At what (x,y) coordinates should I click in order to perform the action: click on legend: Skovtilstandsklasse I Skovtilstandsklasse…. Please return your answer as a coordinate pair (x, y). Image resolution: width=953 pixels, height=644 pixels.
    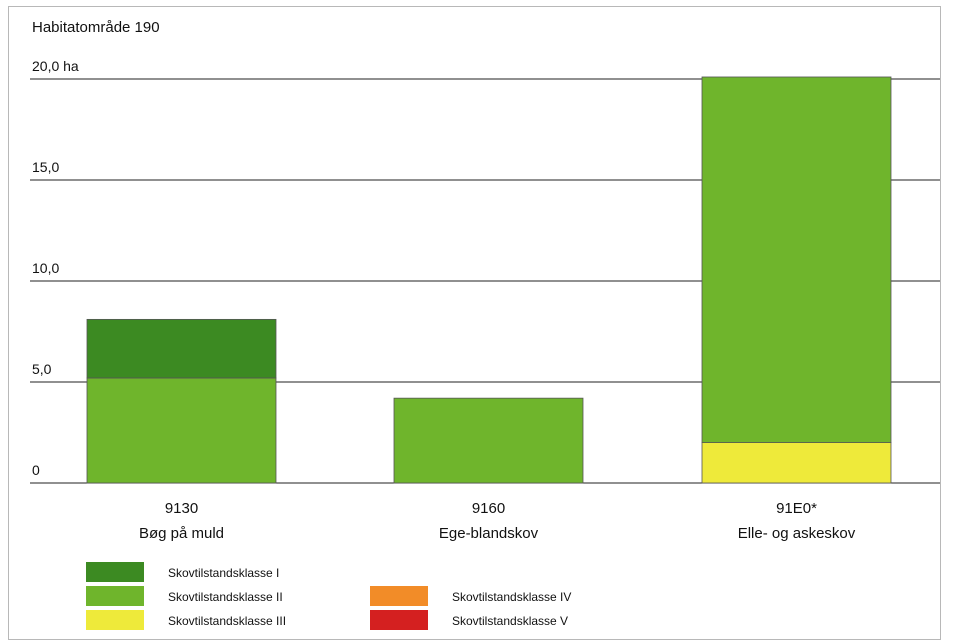
    Looking at the image, I should click on (328, 596).